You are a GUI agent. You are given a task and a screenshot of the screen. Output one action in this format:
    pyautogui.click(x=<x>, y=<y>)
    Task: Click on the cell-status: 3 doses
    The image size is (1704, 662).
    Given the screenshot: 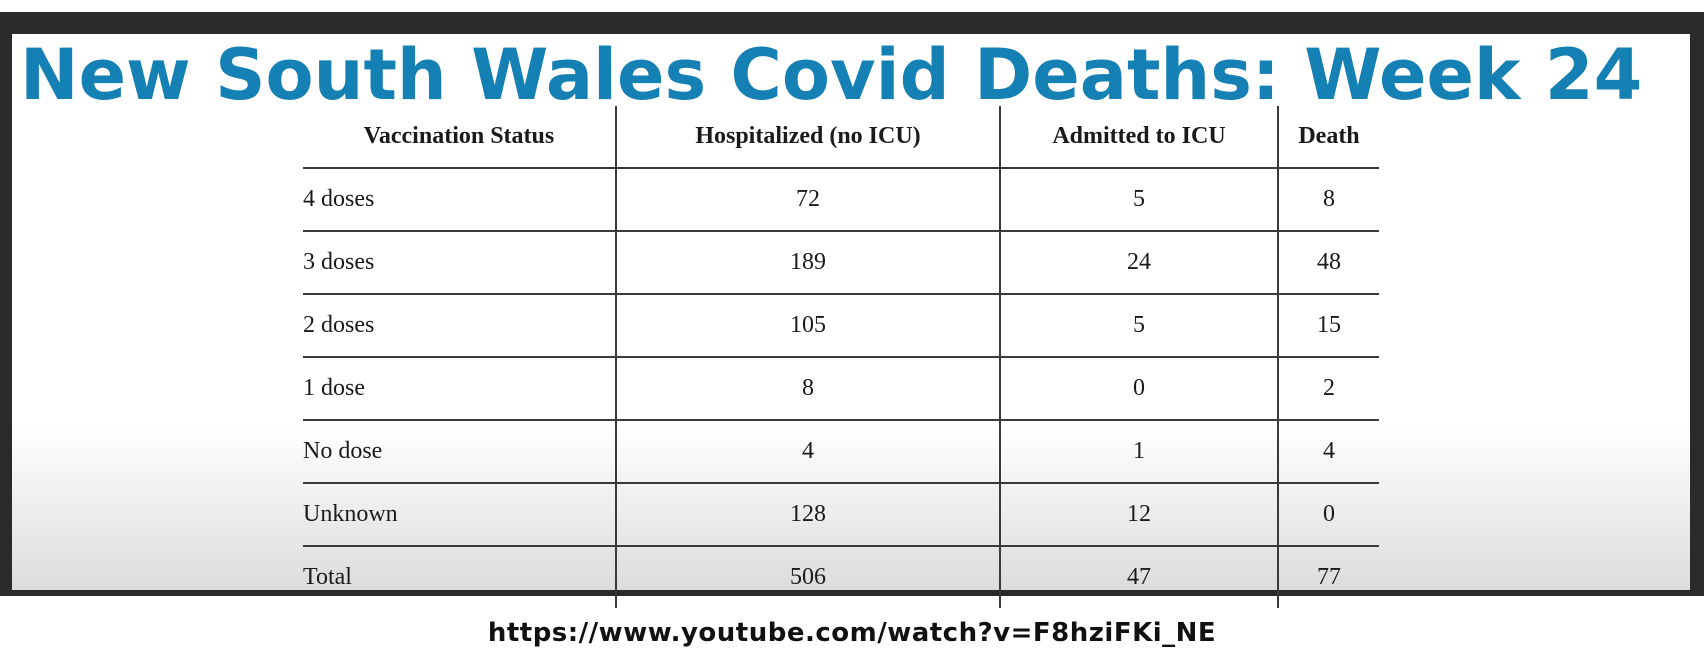 What is the action you would take?
    pyautogui.click(x=460, y=263)
    